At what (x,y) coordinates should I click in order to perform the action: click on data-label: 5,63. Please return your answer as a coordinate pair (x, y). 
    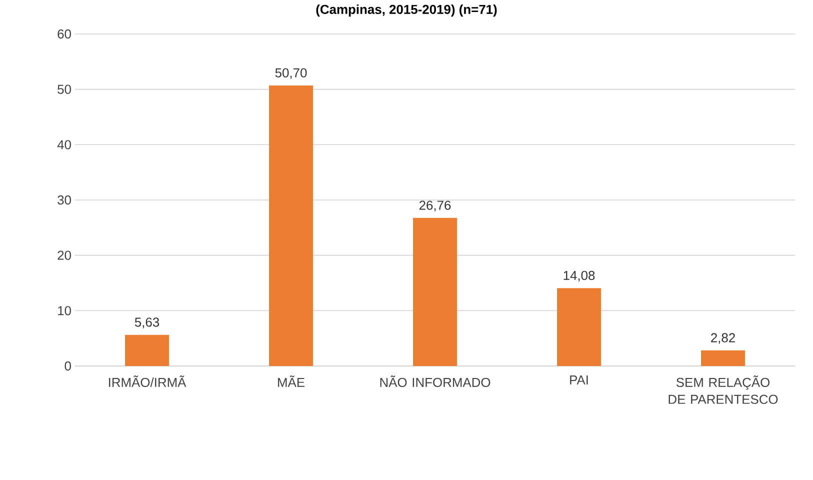
    Looking at the image, I should click on (147, 323).